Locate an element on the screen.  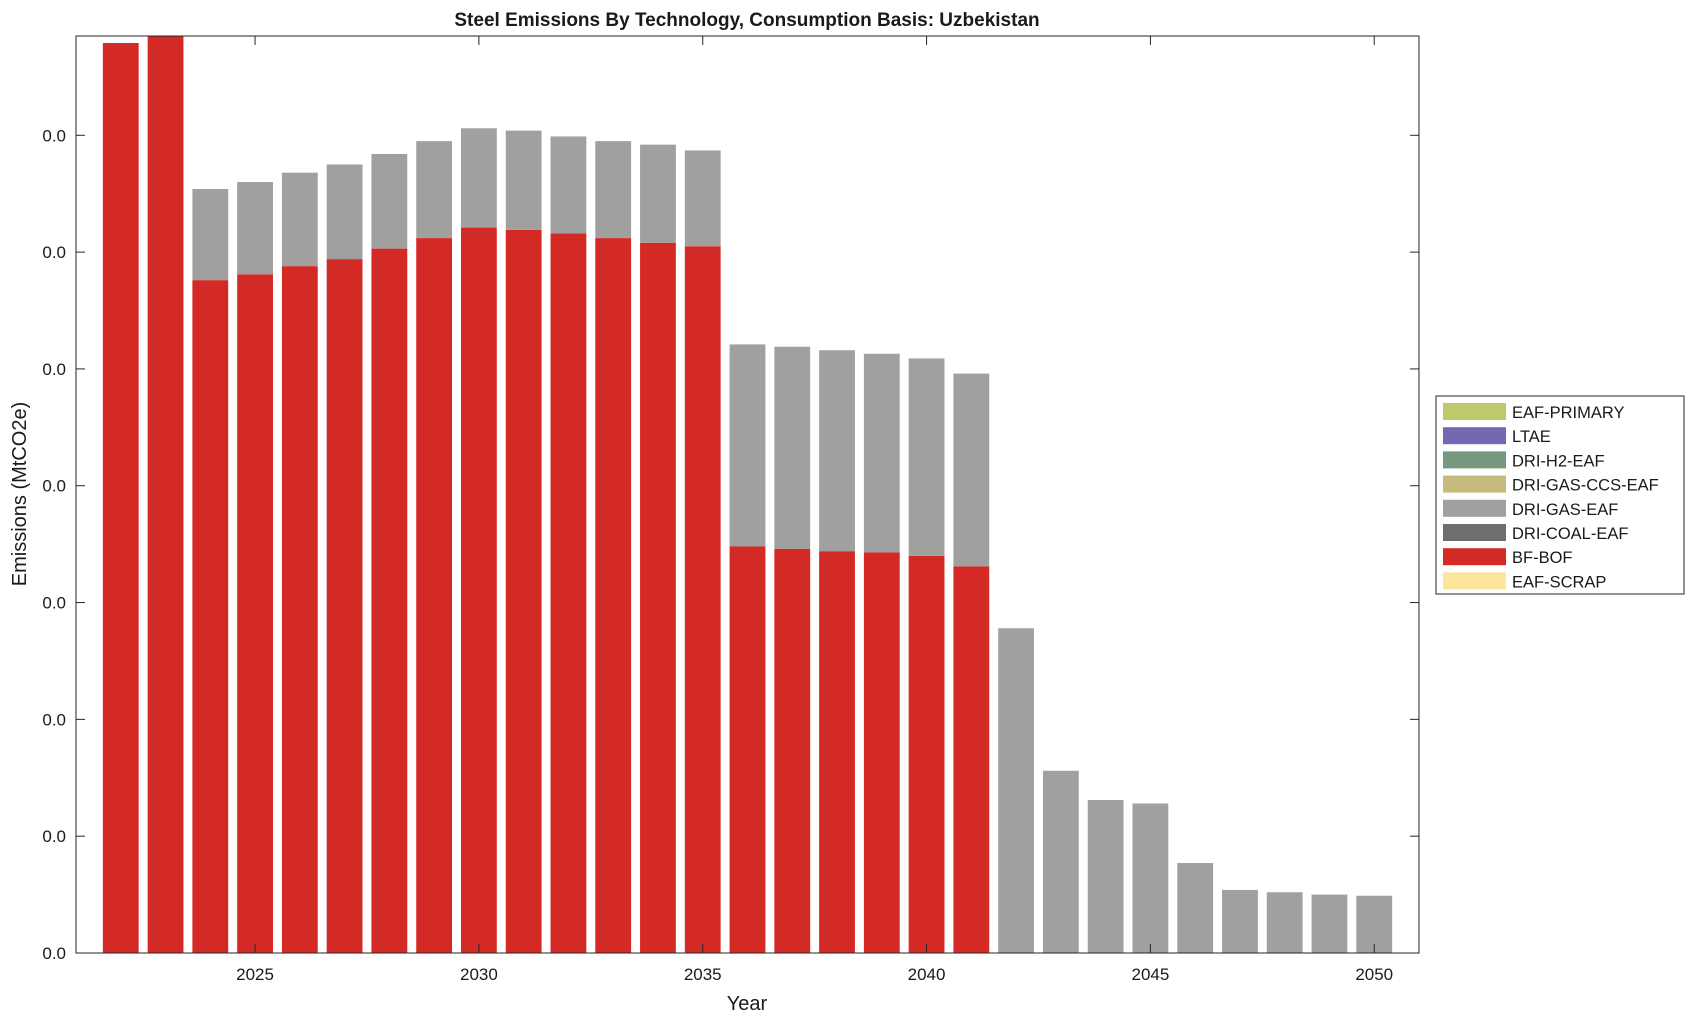
x-tick-label: 2035 is located at coordinates (703, 974).